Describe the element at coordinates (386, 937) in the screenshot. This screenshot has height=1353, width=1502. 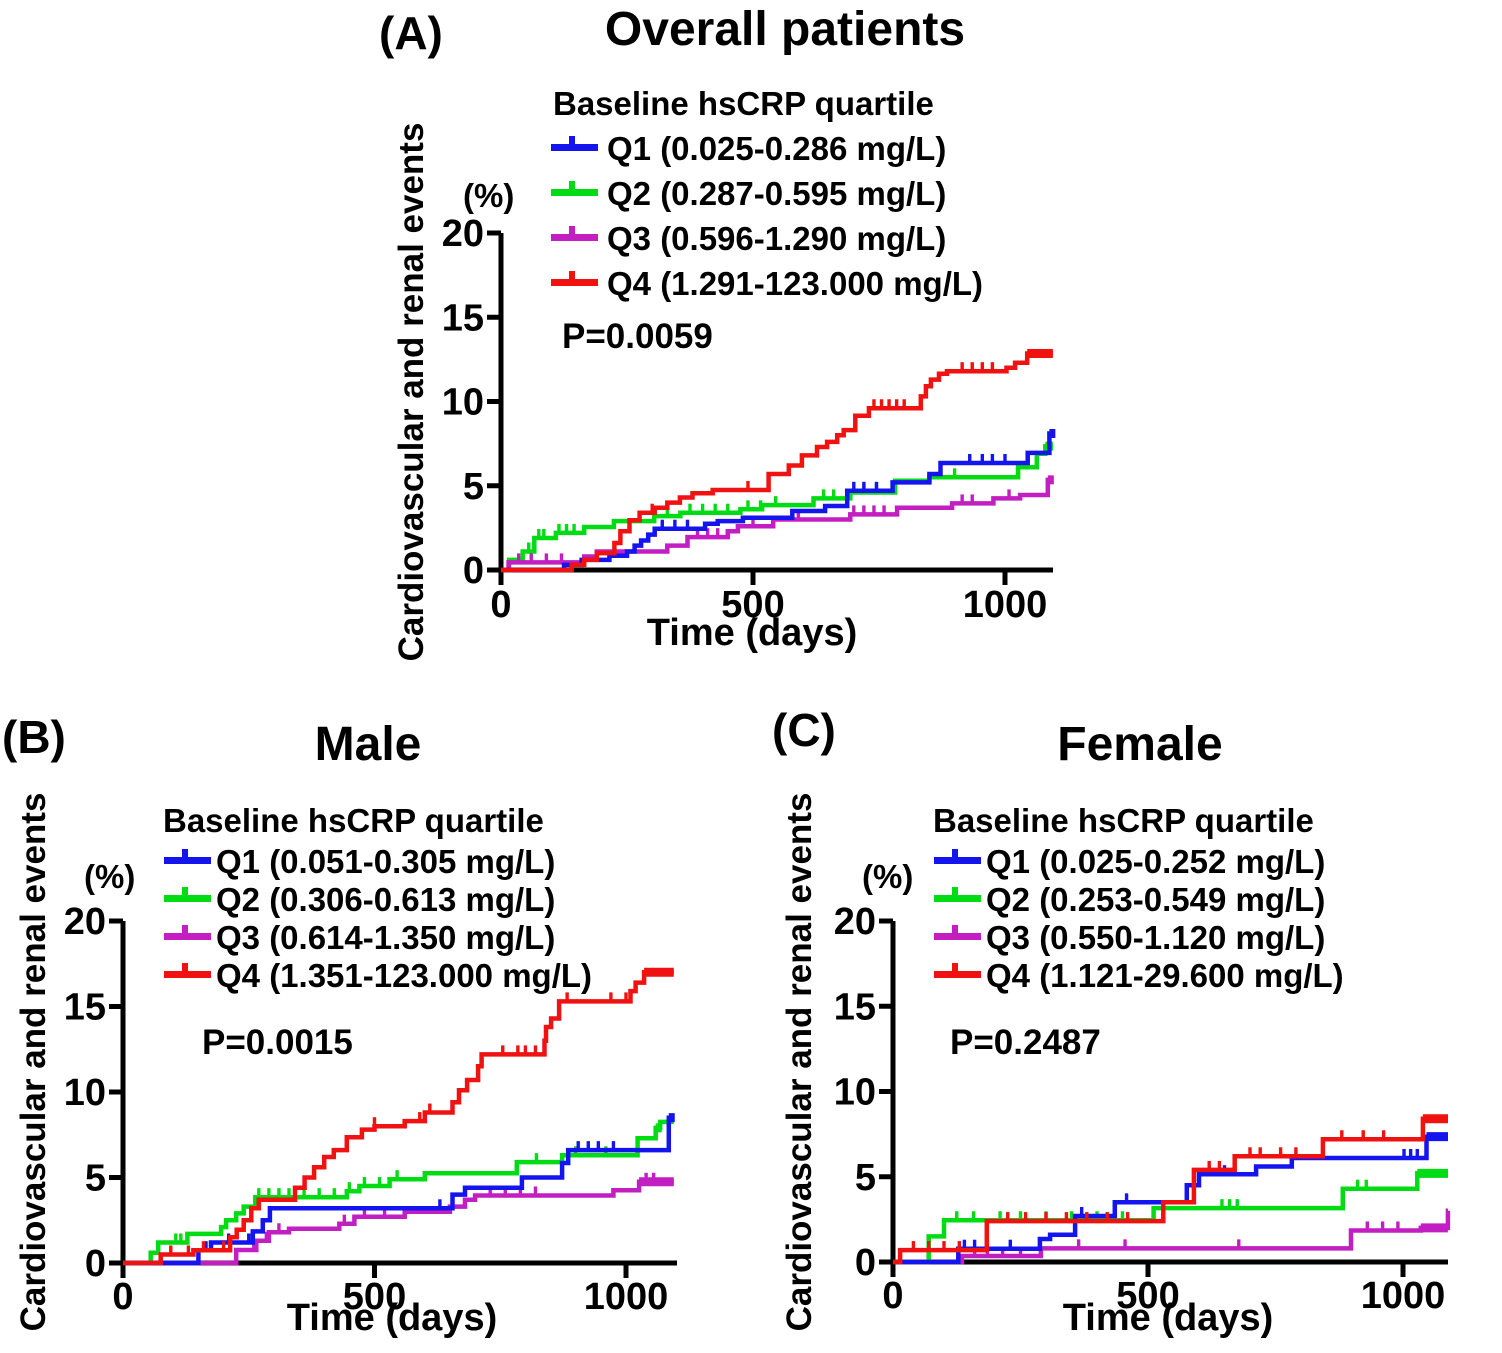
I see `legend-label: Q3 (0.614-1.350 mg/L)` at that location.